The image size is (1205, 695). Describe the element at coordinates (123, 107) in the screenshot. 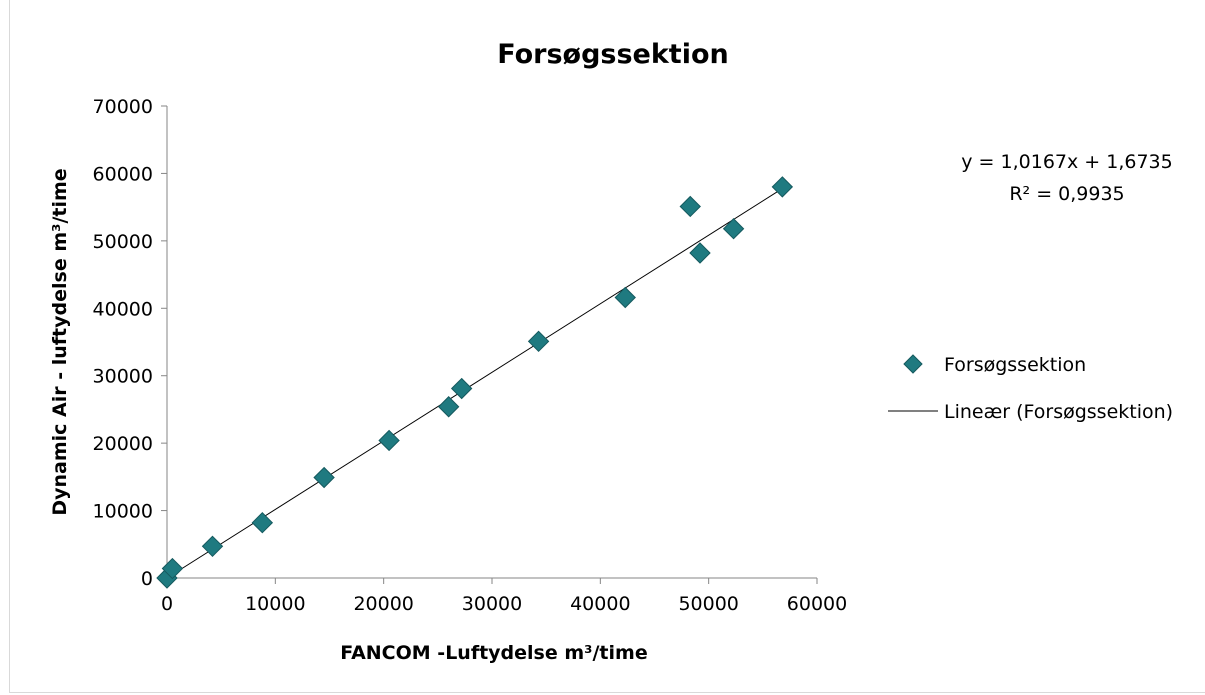

I see `y-tick-label: 70000` at that location.